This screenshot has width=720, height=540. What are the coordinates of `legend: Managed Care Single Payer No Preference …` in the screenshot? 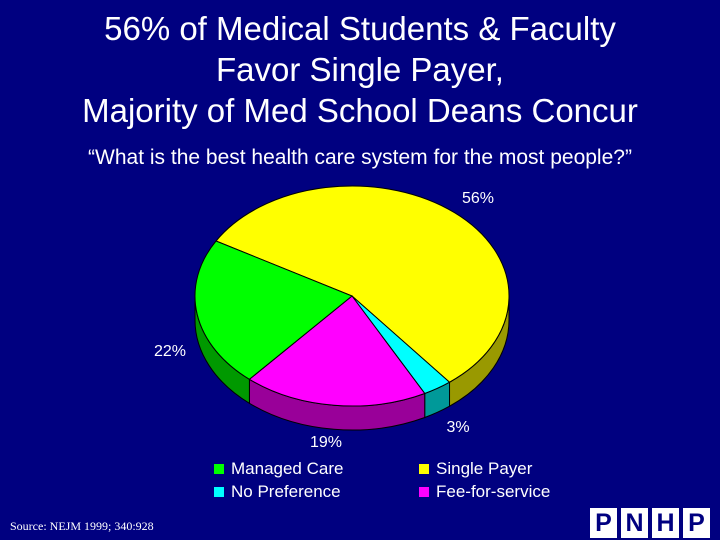 It's located at (404, 480).